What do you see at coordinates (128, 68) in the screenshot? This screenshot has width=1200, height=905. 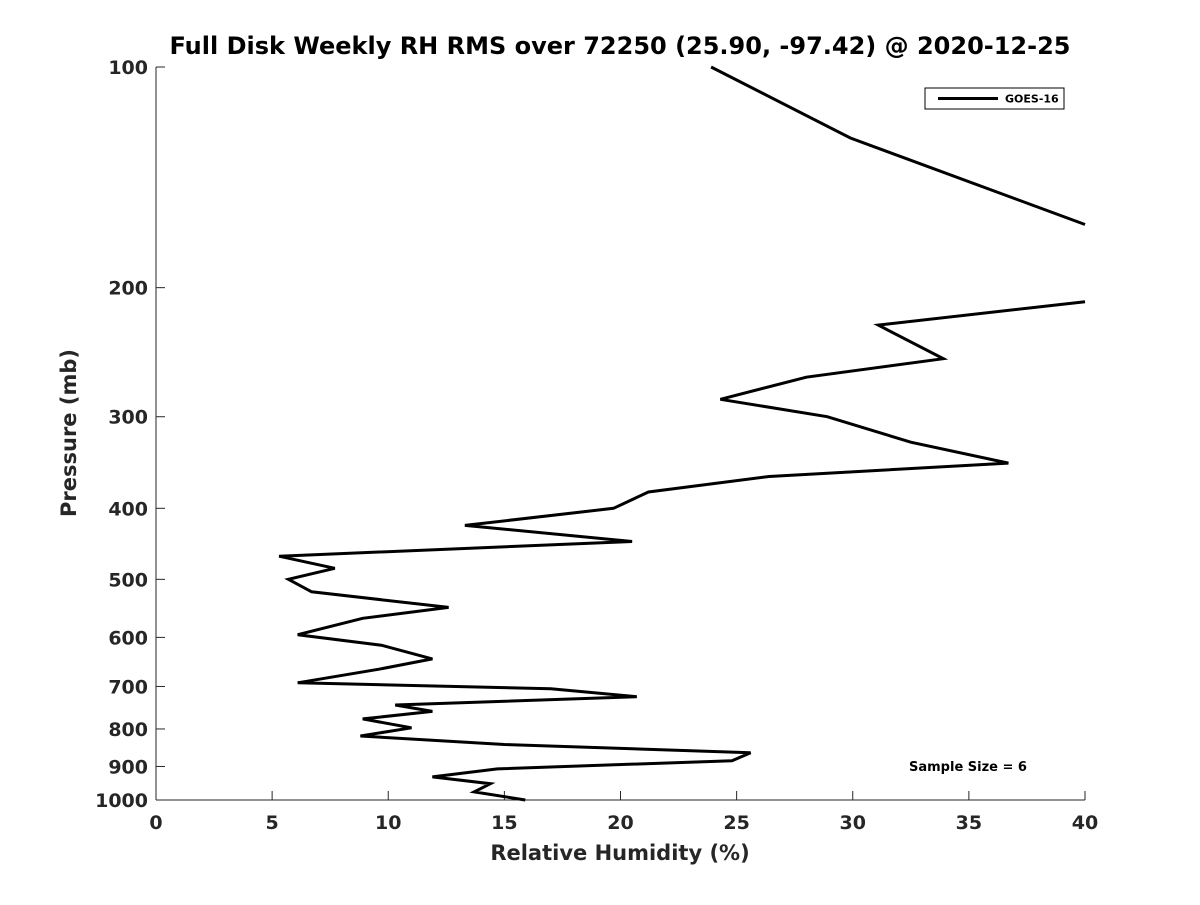 I see `y-tick-label: 100` at bounding box center [128, 68].